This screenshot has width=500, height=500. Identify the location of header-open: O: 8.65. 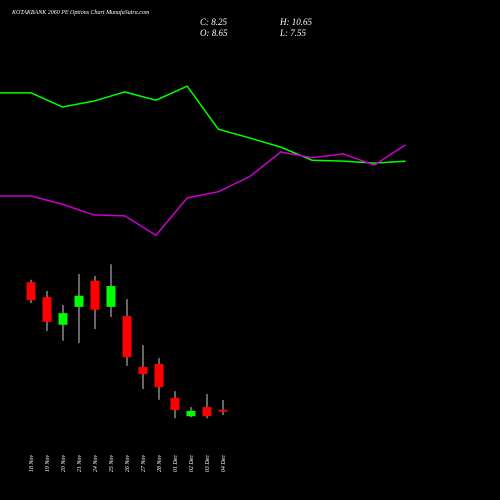
(214, 33).